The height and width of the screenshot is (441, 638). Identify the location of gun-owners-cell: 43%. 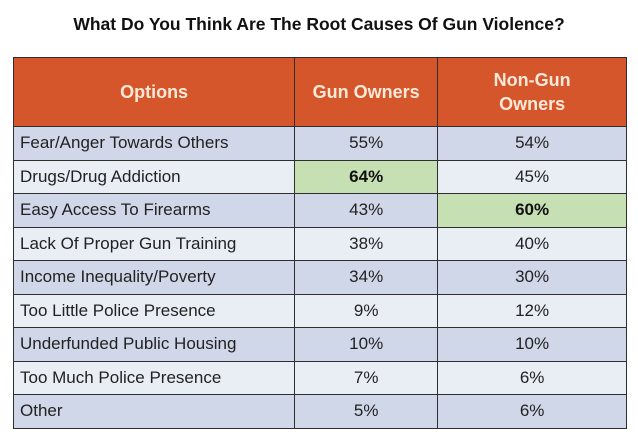
(366, 210).